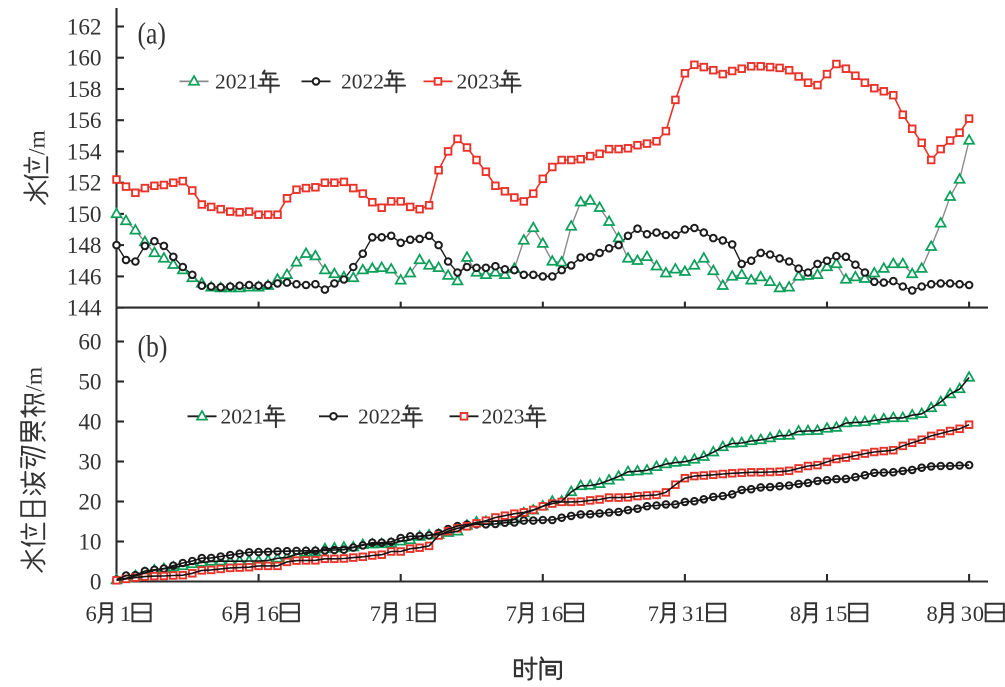 The width and height of the screenshot is (1005, 687). What do you see at coordinates (84, 277) in the screenshot?
I see `svg-text: 146` at bounding box center [84, 277].